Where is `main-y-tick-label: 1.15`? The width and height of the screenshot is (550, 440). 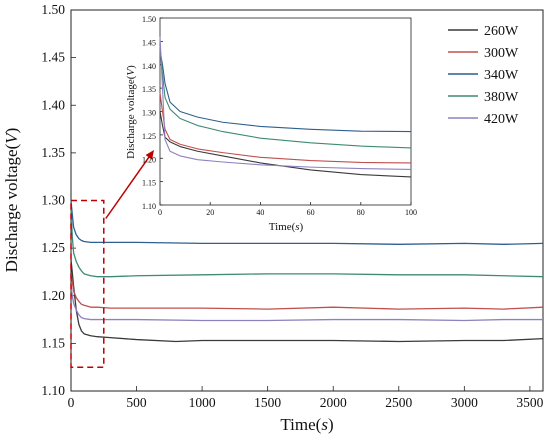 main-y-tick-label: 1.15 is located at coordinates (53, 342).